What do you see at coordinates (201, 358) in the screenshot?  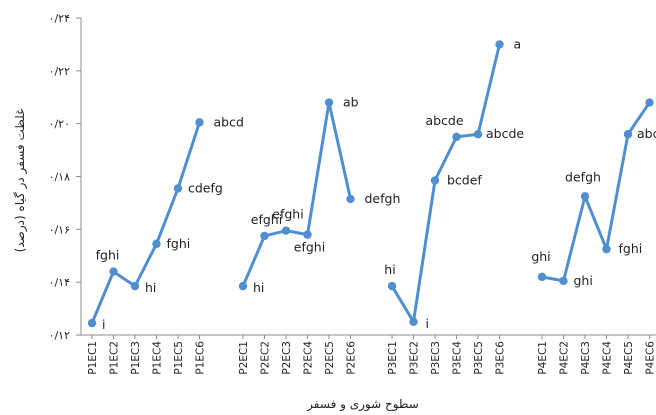 I see `x-tick-label: P1EC6` at bounding box center [201, 358].